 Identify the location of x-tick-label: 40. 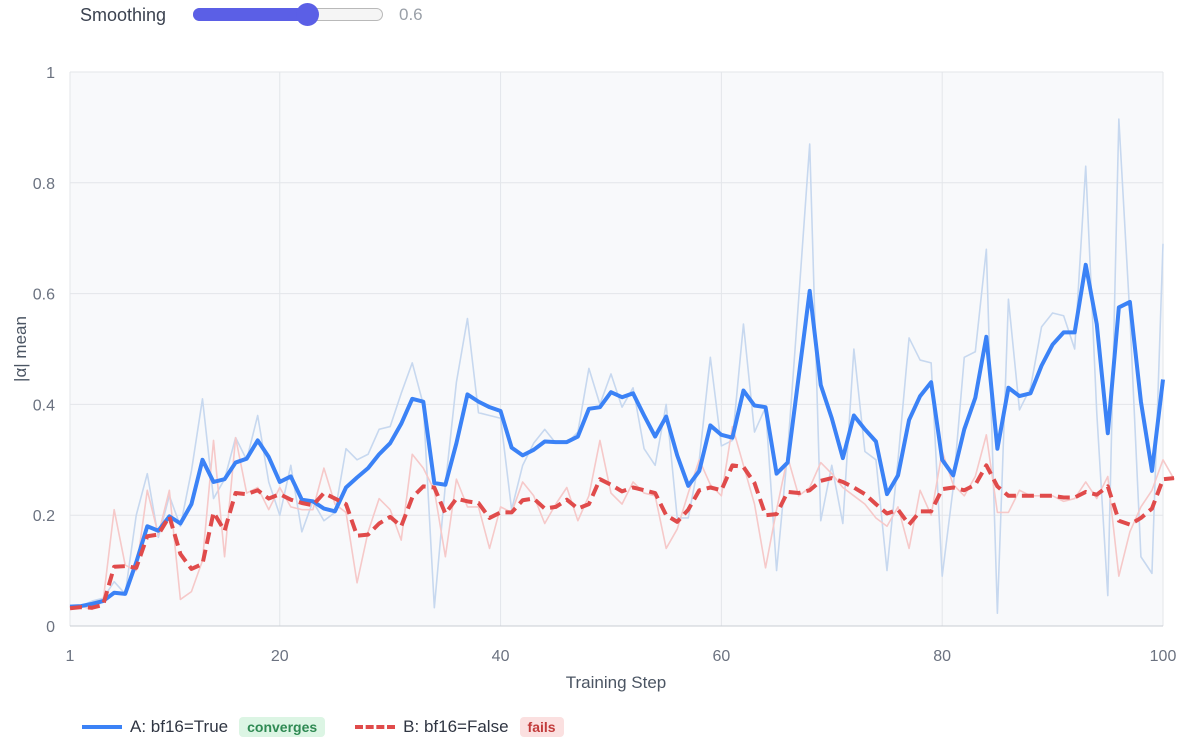
(501, 656).